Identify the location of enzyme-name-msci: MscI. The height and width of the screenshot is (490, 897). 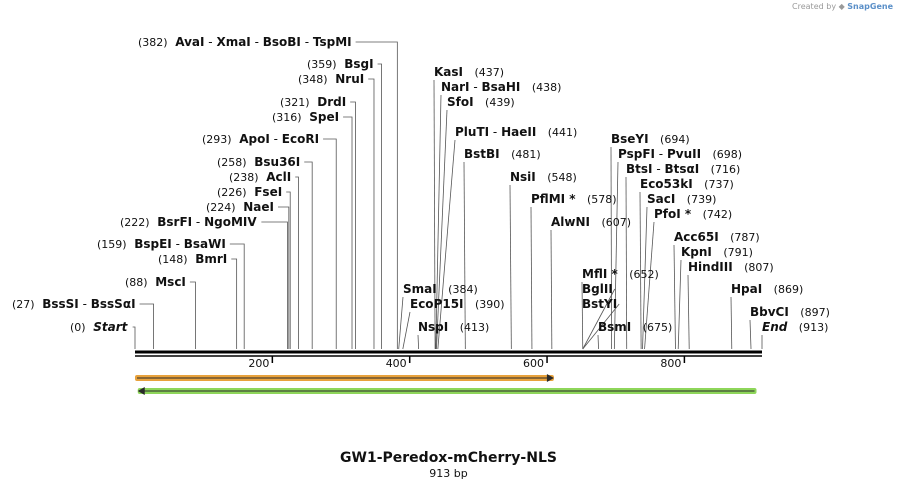
(170, 282).